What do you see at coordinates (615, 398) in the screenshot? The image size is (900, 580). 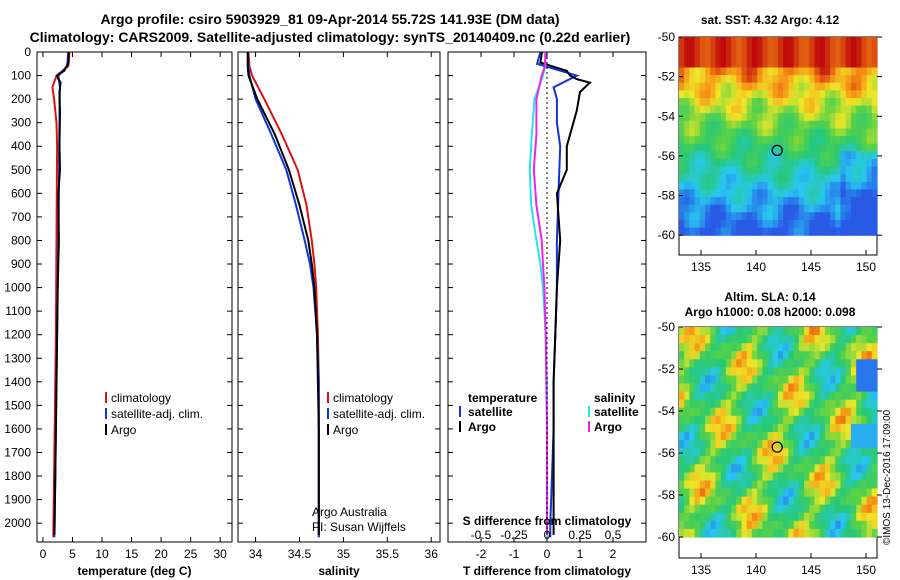 I see `legend-title: salinity` at bounding box center [615, 398].